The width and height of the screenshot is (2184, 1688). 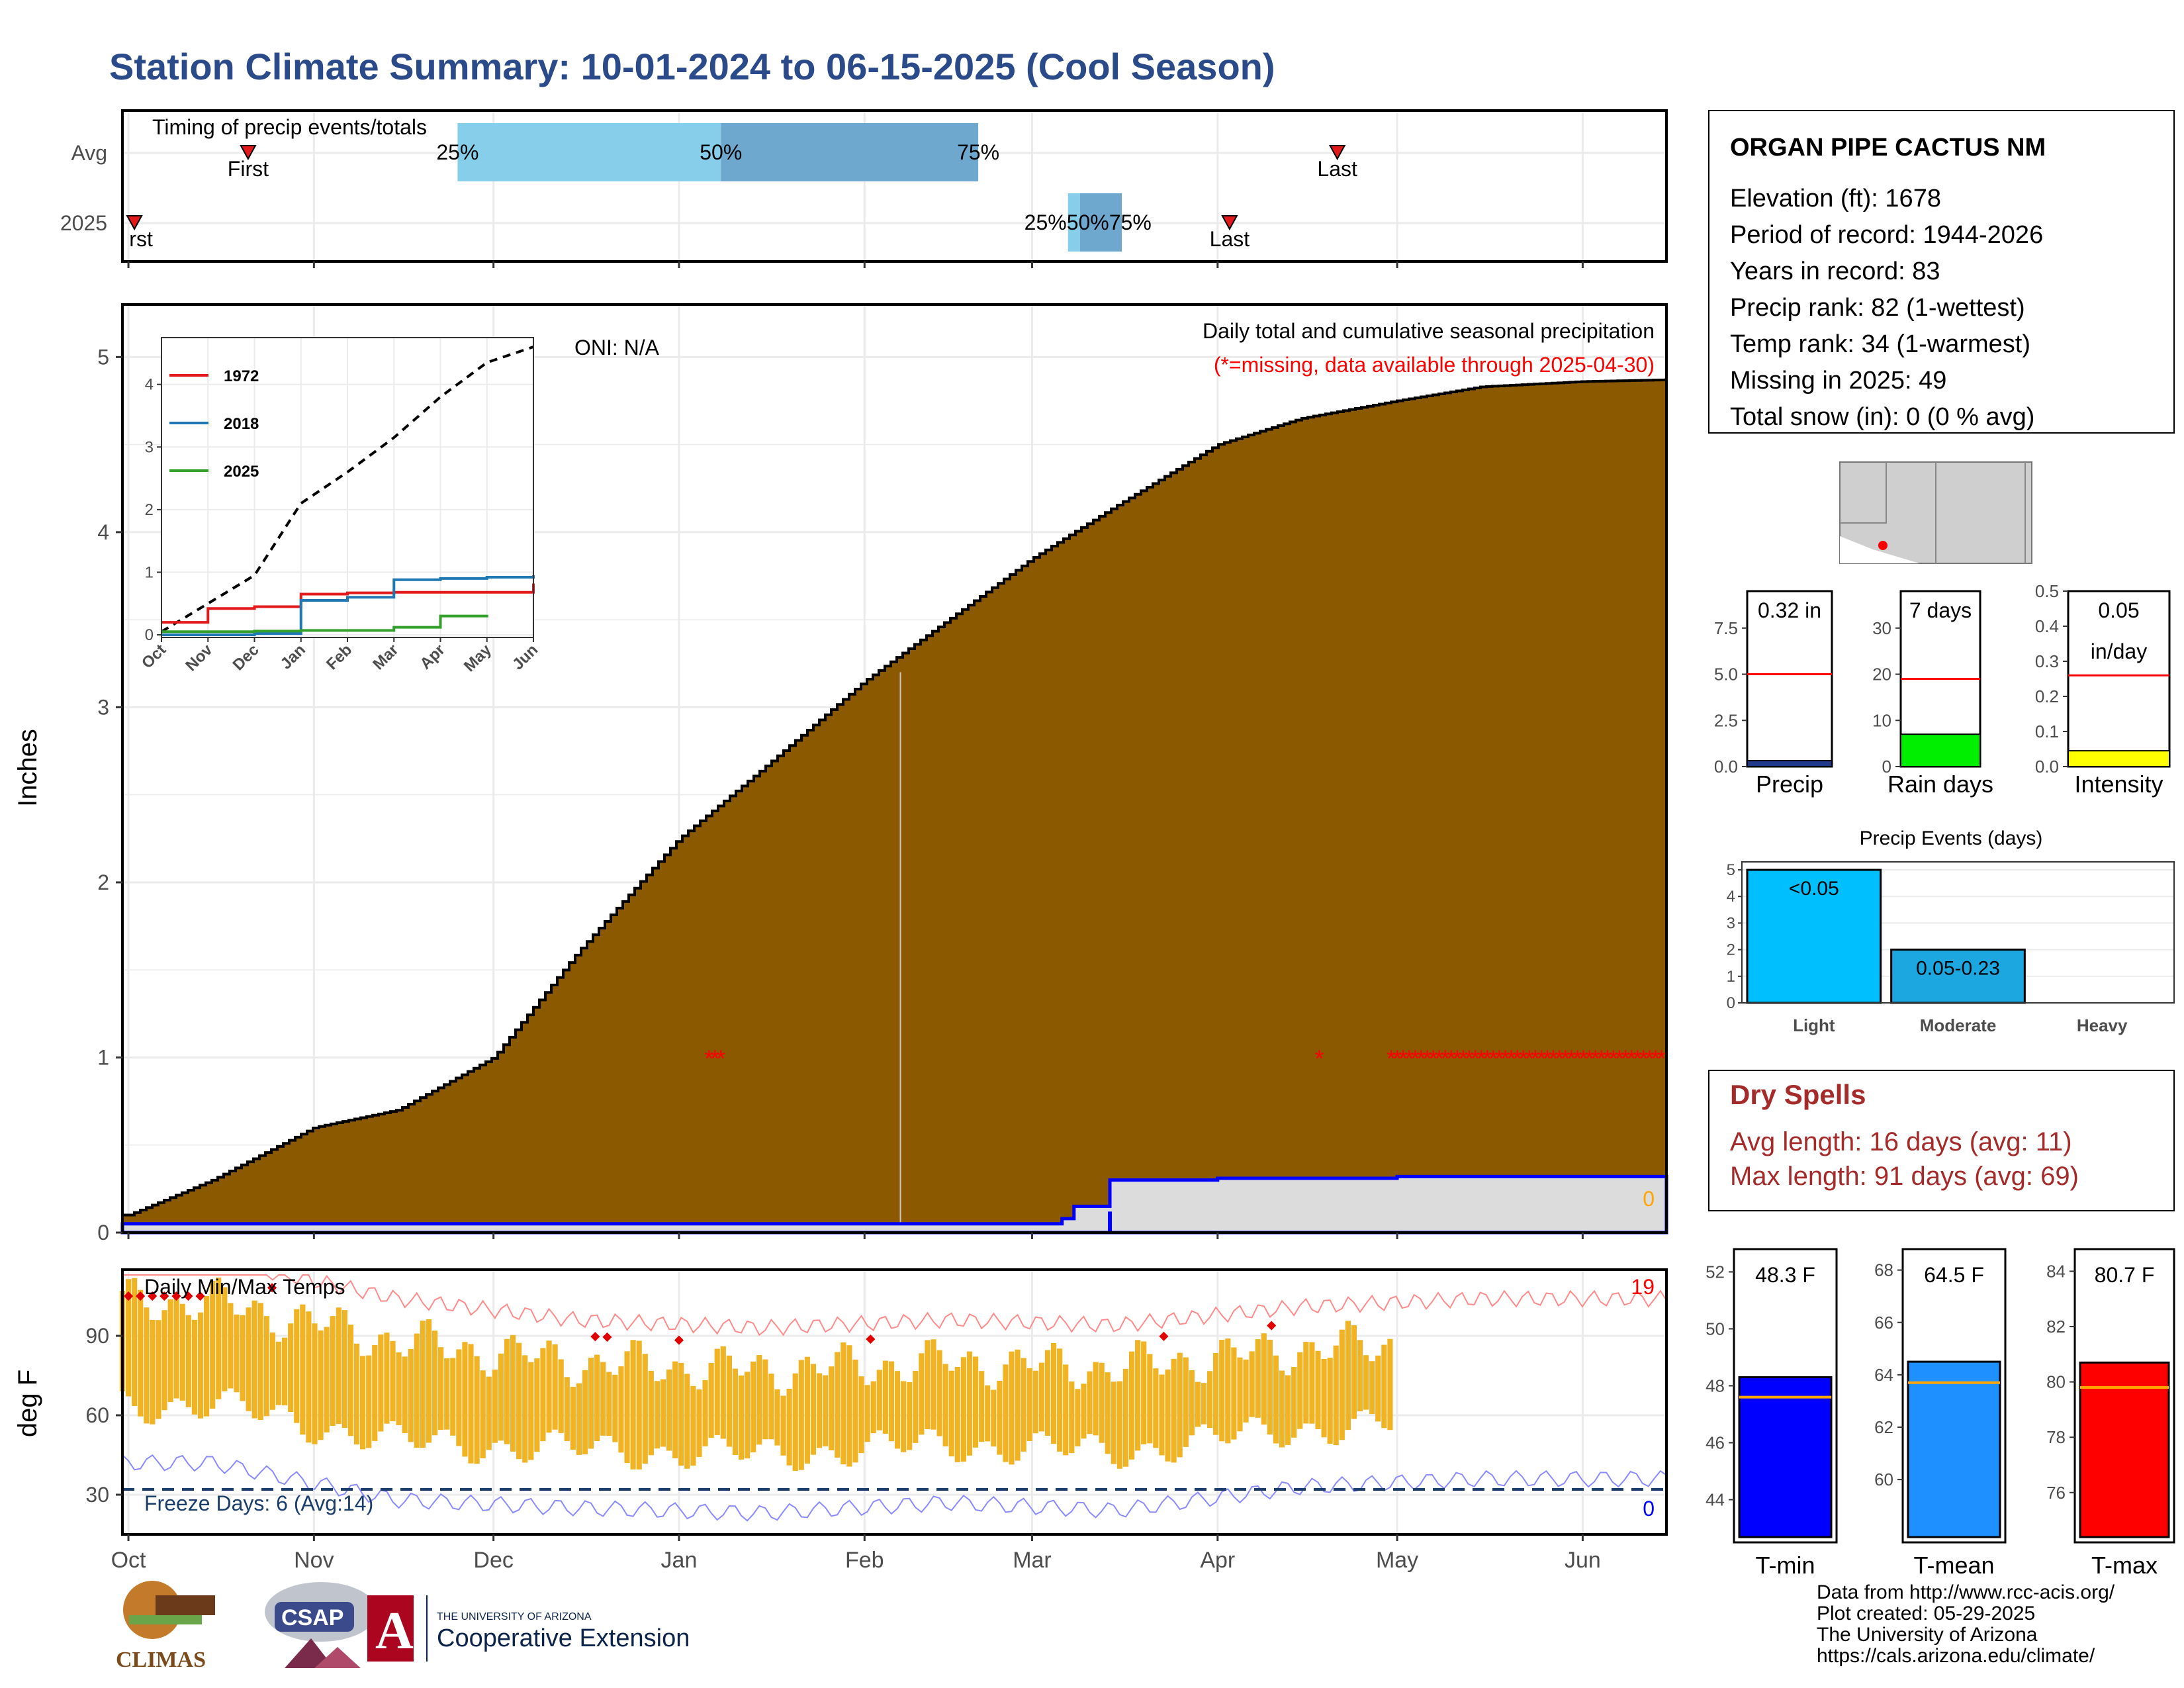 What do you see at coordinates (1088, 222) in the screenshot?
I see `timing-cur-pct: 25%50%75%` at bounding box center [1088, 222].